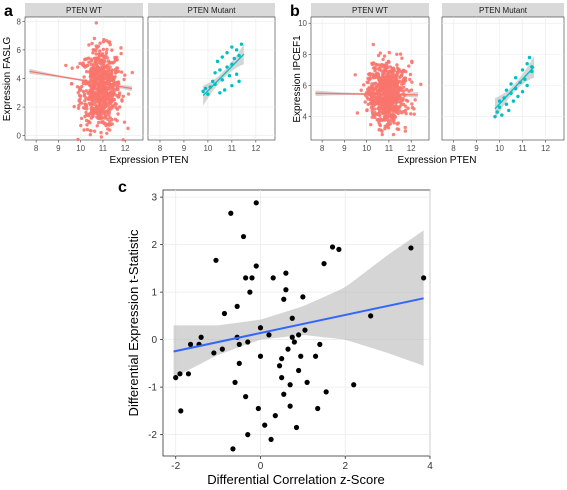  Describe the element at coordinates (411, 148) in the screenshot. I see `x-tick-label: 12` at that location.